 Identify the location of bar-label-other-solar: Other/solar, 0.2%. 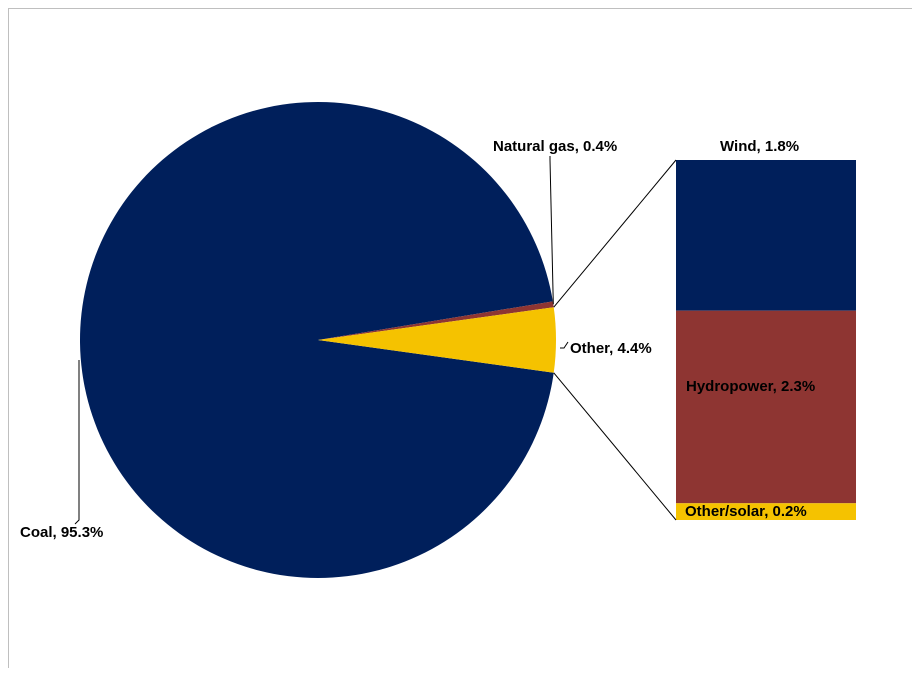
(746, 511).